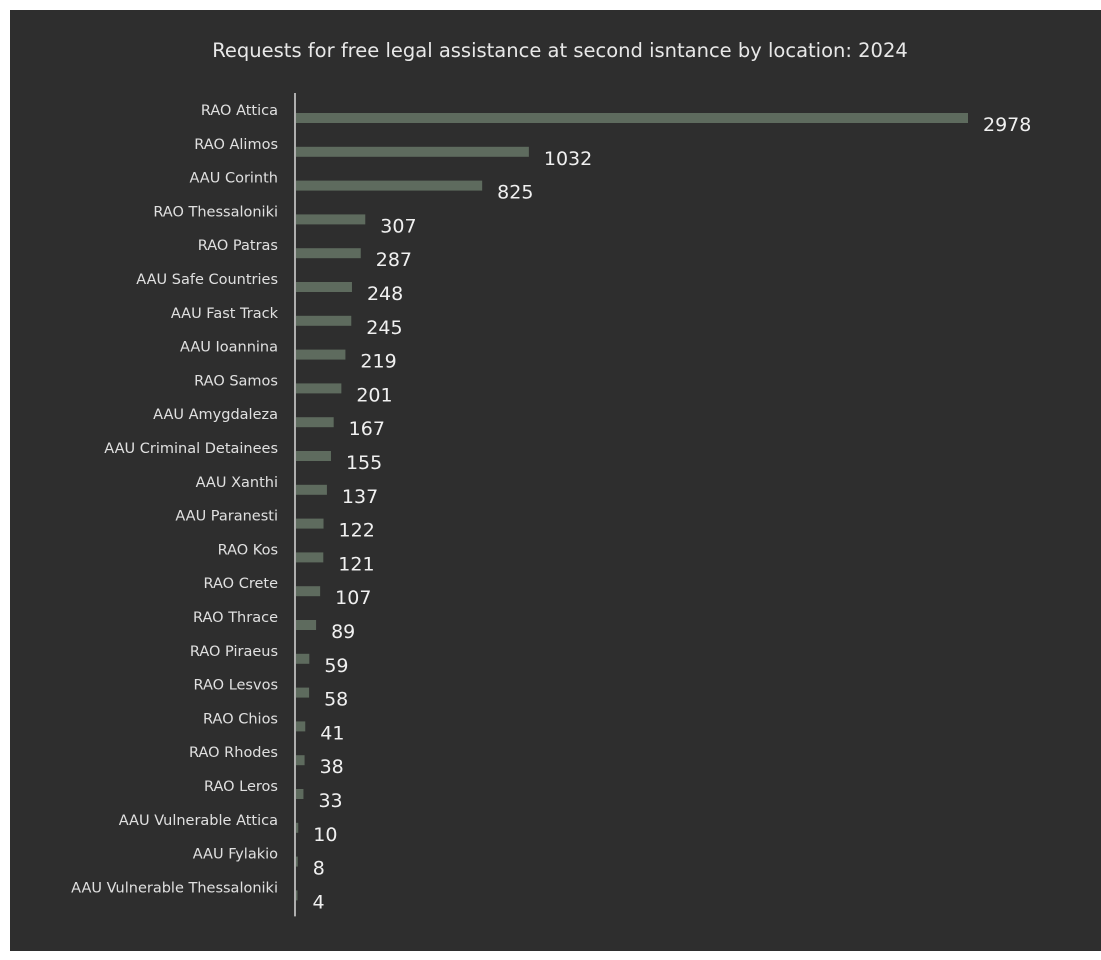  Describe the element at coordinates (568, 159) in the screenshot. I see `value-label: 1032` at that location.